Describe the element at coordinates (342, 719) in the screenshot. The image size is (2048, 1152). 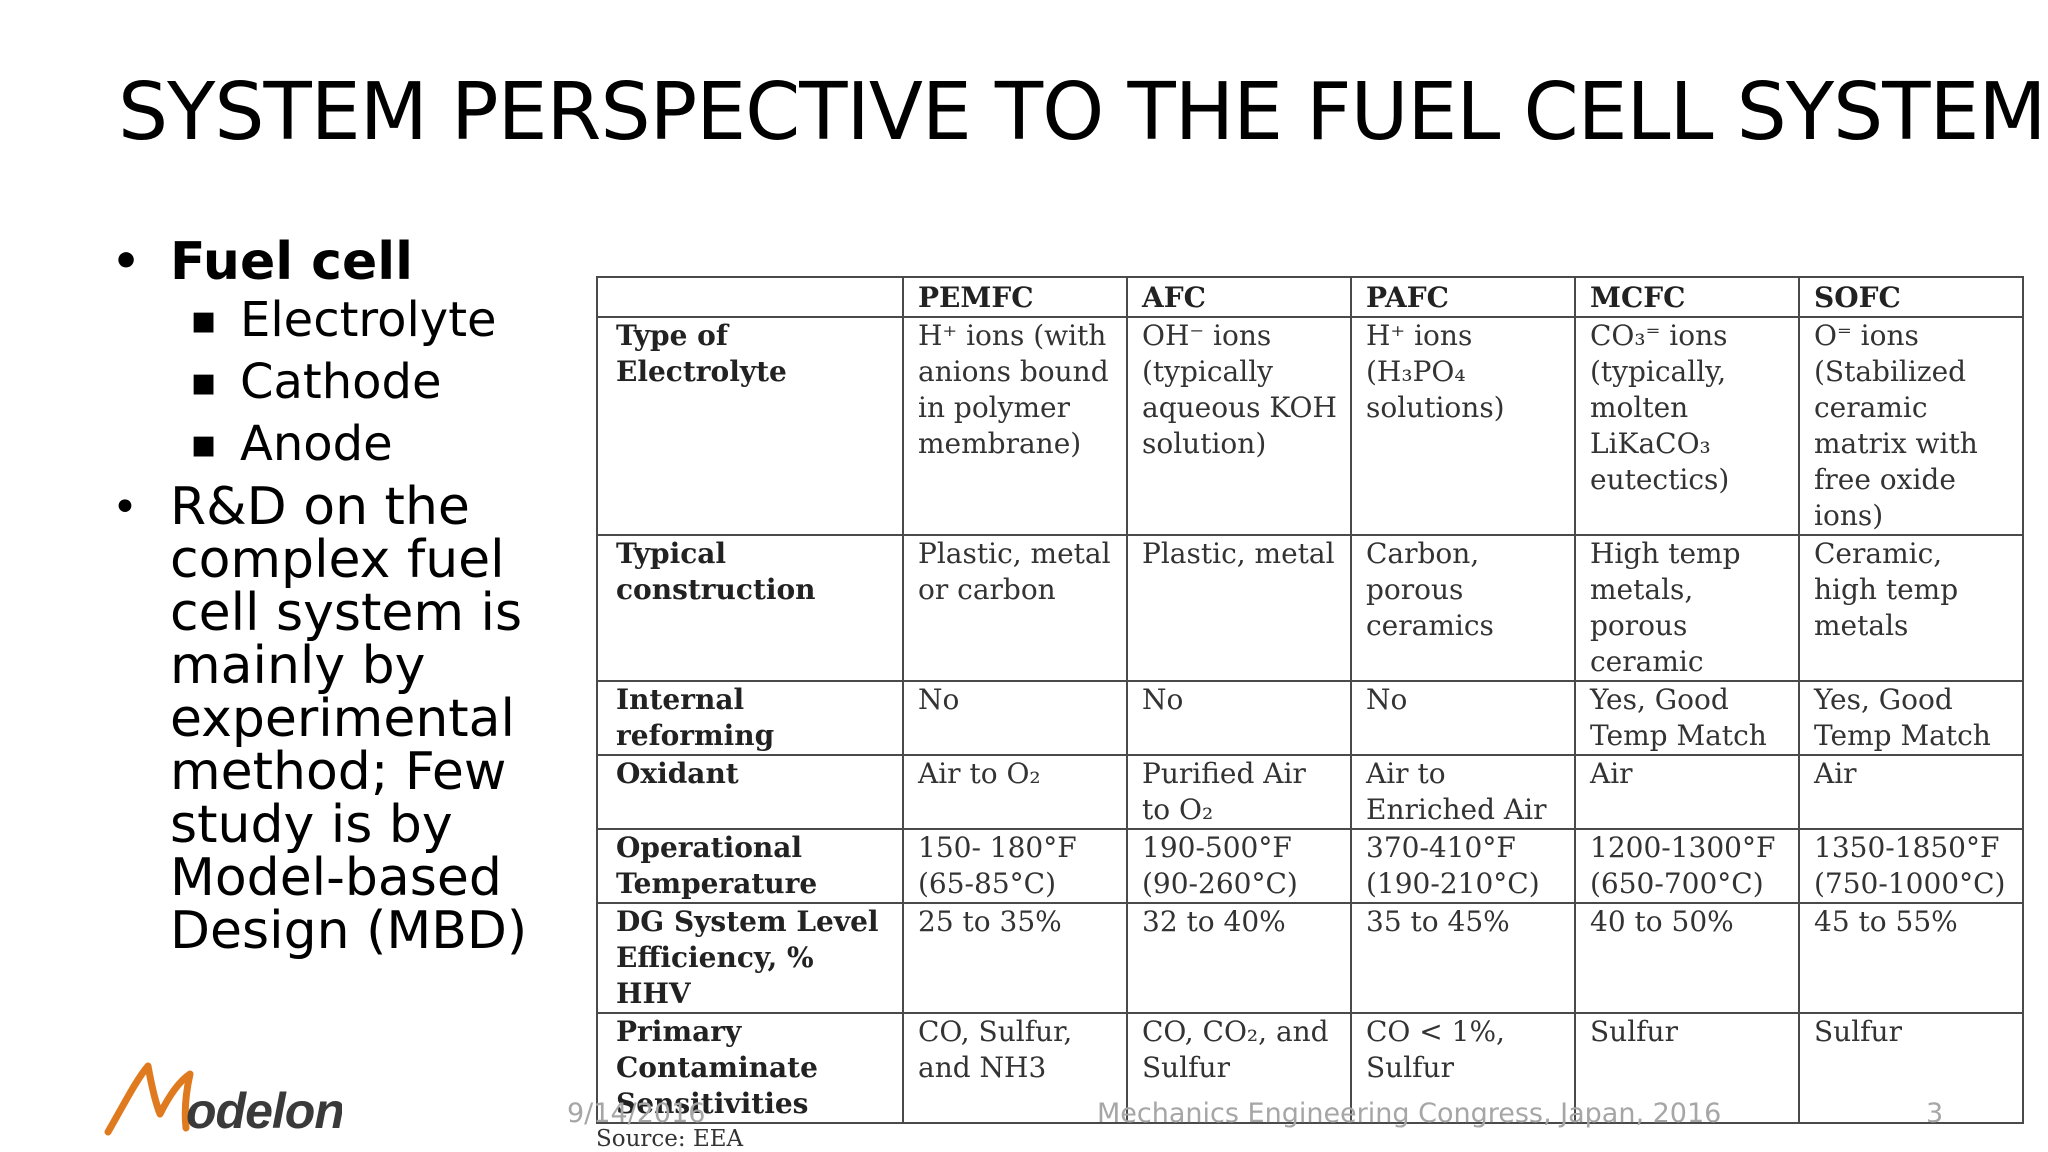
I see `bullet-rd-line: experimental` at that location.